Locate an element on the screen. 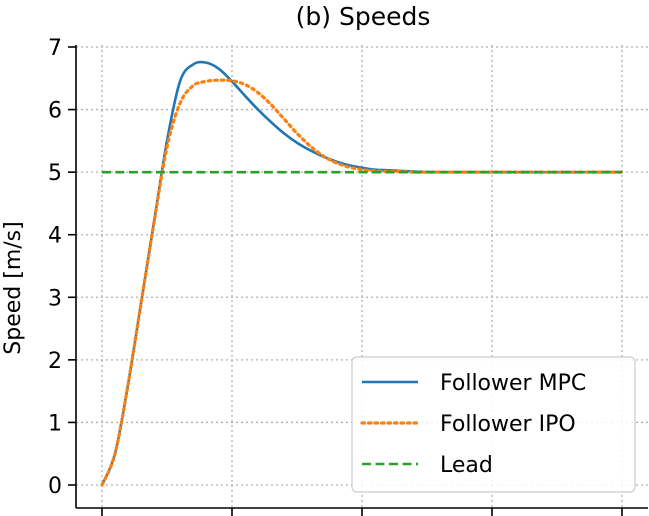  y-tick-label: 1 is located at coordinates (55, 423).